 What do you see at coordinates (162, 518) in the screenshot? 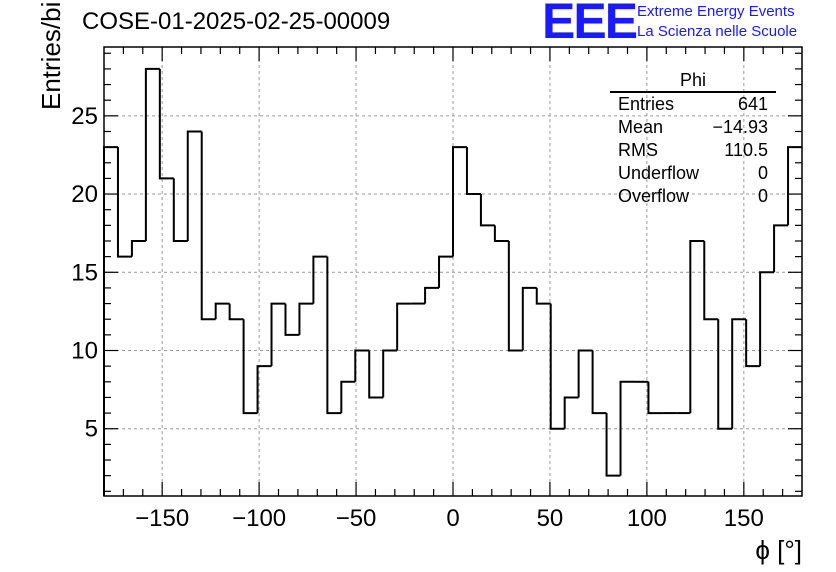
I see `x-tick-label: −150` at bounding box center [162, 518].